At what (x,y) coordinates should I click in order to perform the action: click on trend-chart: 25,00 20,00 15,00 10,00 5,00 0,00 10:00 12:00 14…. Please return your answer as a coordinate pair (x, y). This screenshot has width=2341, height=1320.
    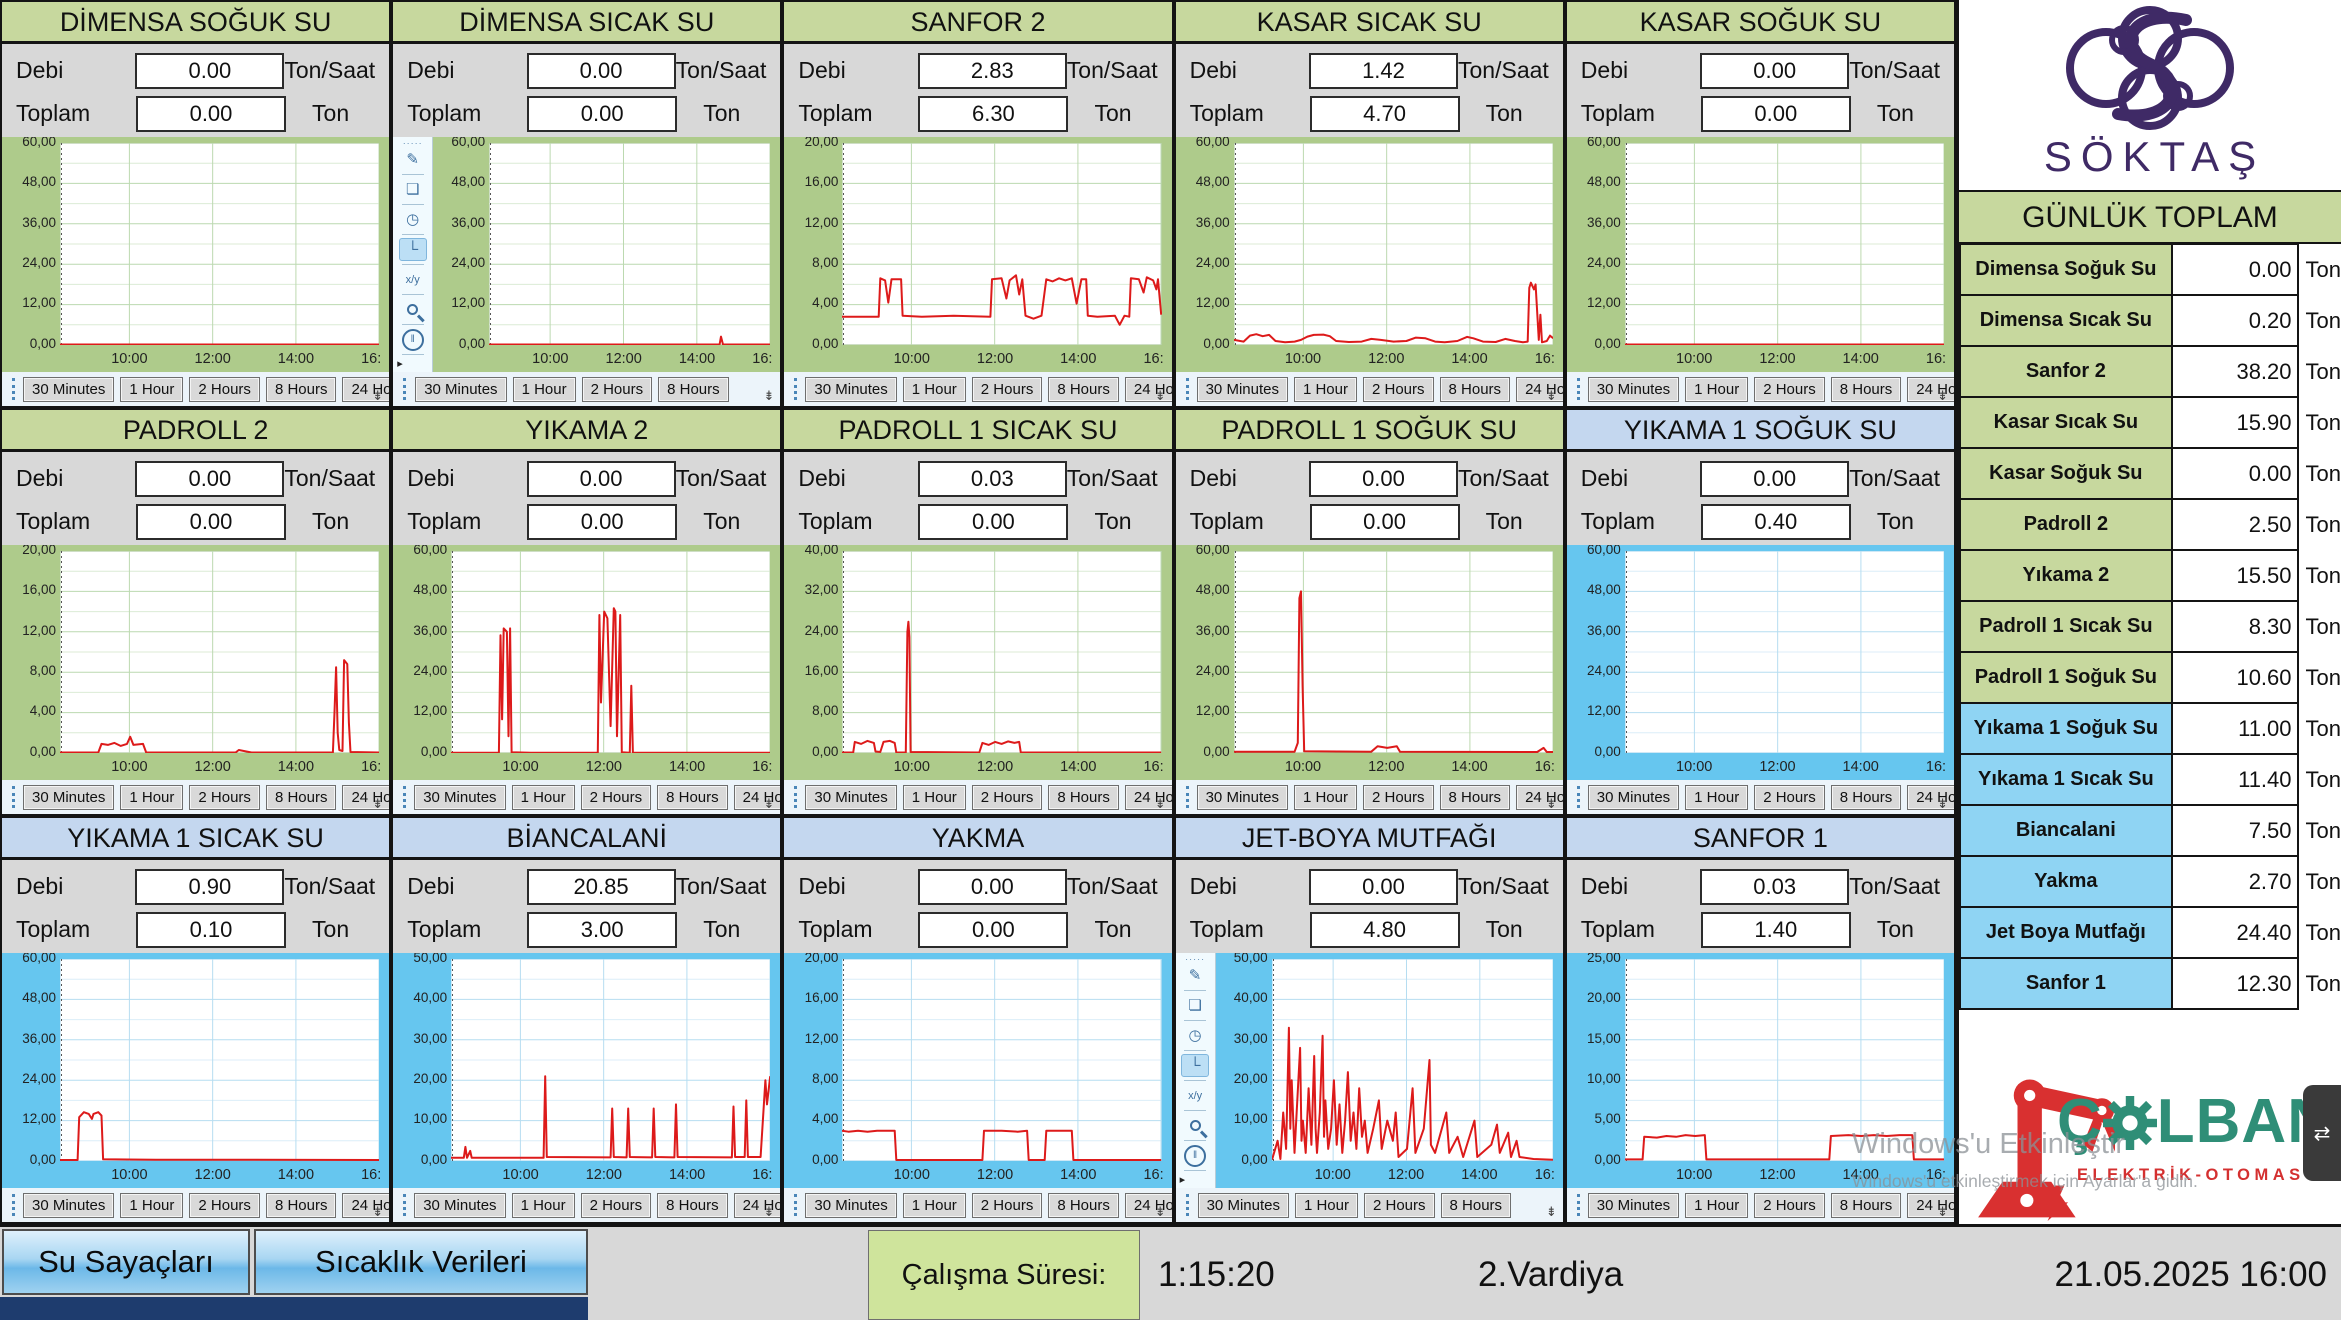
    Looking at the image, I should click on (1760, 1070).